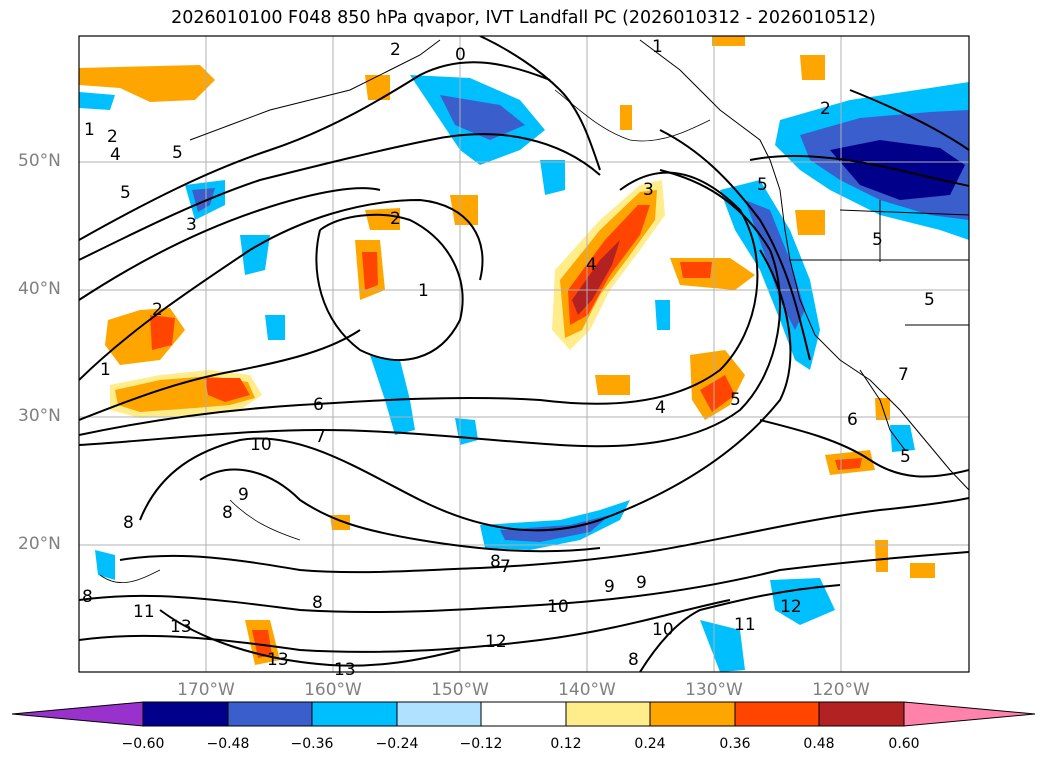 This screenshot has height=765, width=1047. Describe the element at coordinates (397, 744) in the screenshot. I see `colorbar-tick-label: −0.24` at that location.